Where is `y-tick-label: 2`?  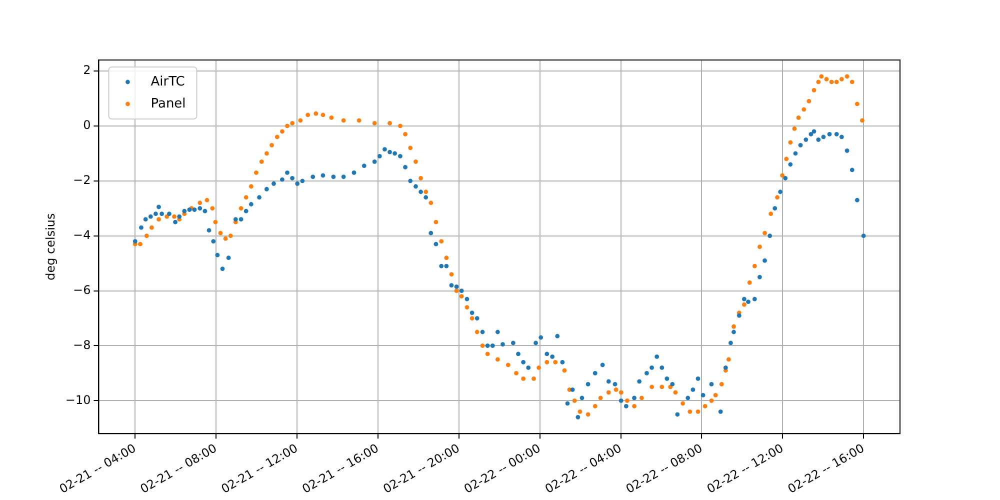 y-tick-label: 2 is located at coordinates (87, 70).